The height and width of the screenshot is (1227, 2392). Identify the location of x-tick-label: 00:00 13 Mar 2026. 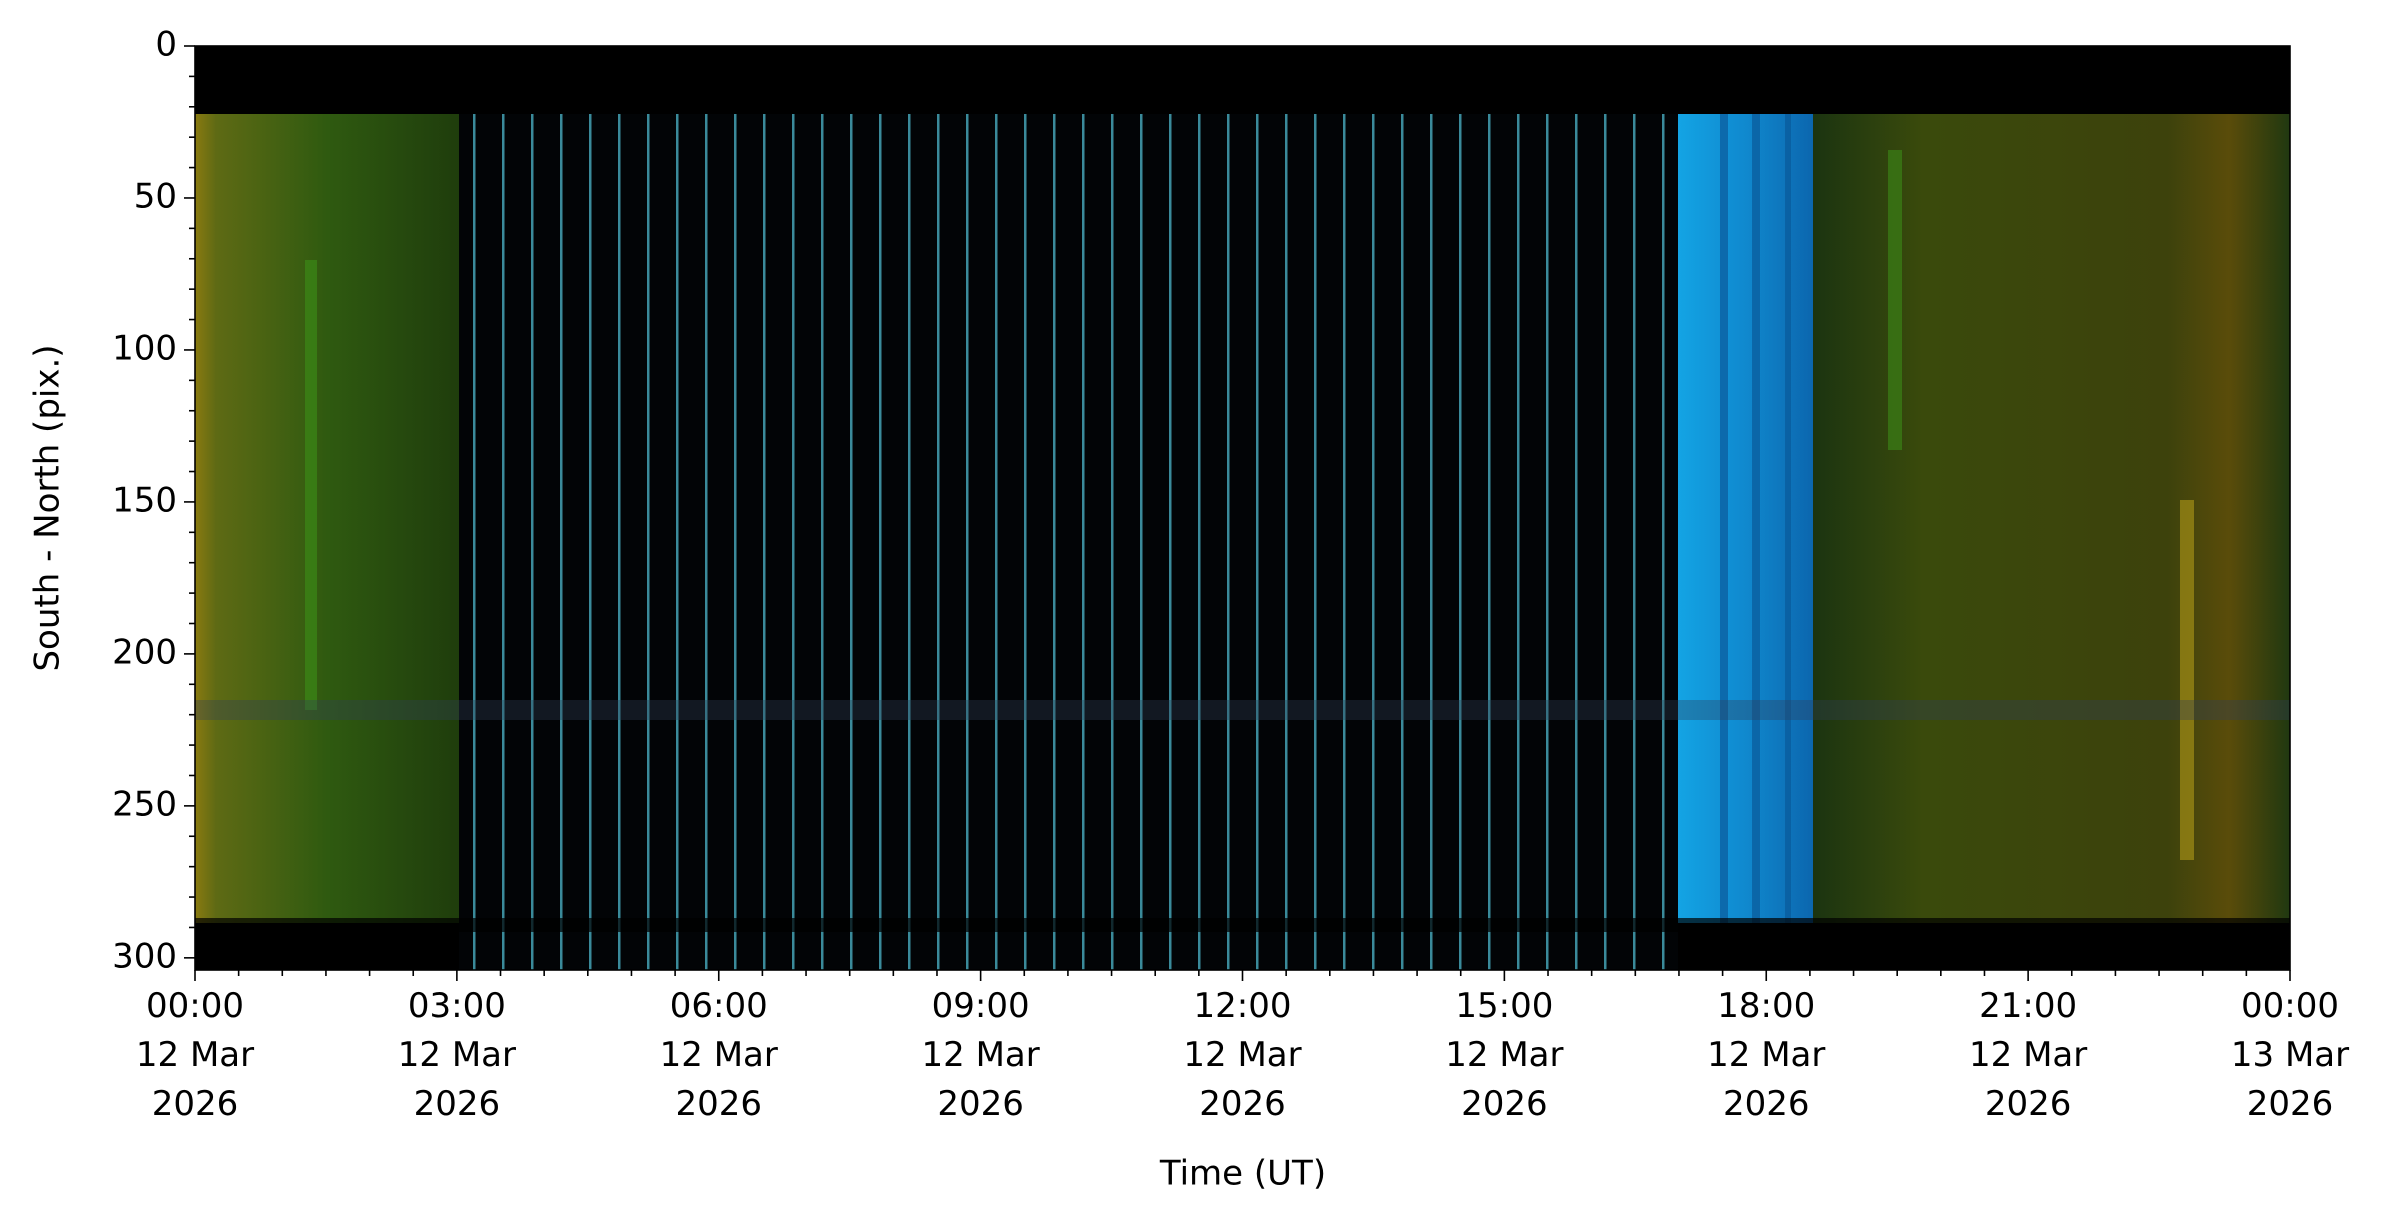
(2290, 1055).